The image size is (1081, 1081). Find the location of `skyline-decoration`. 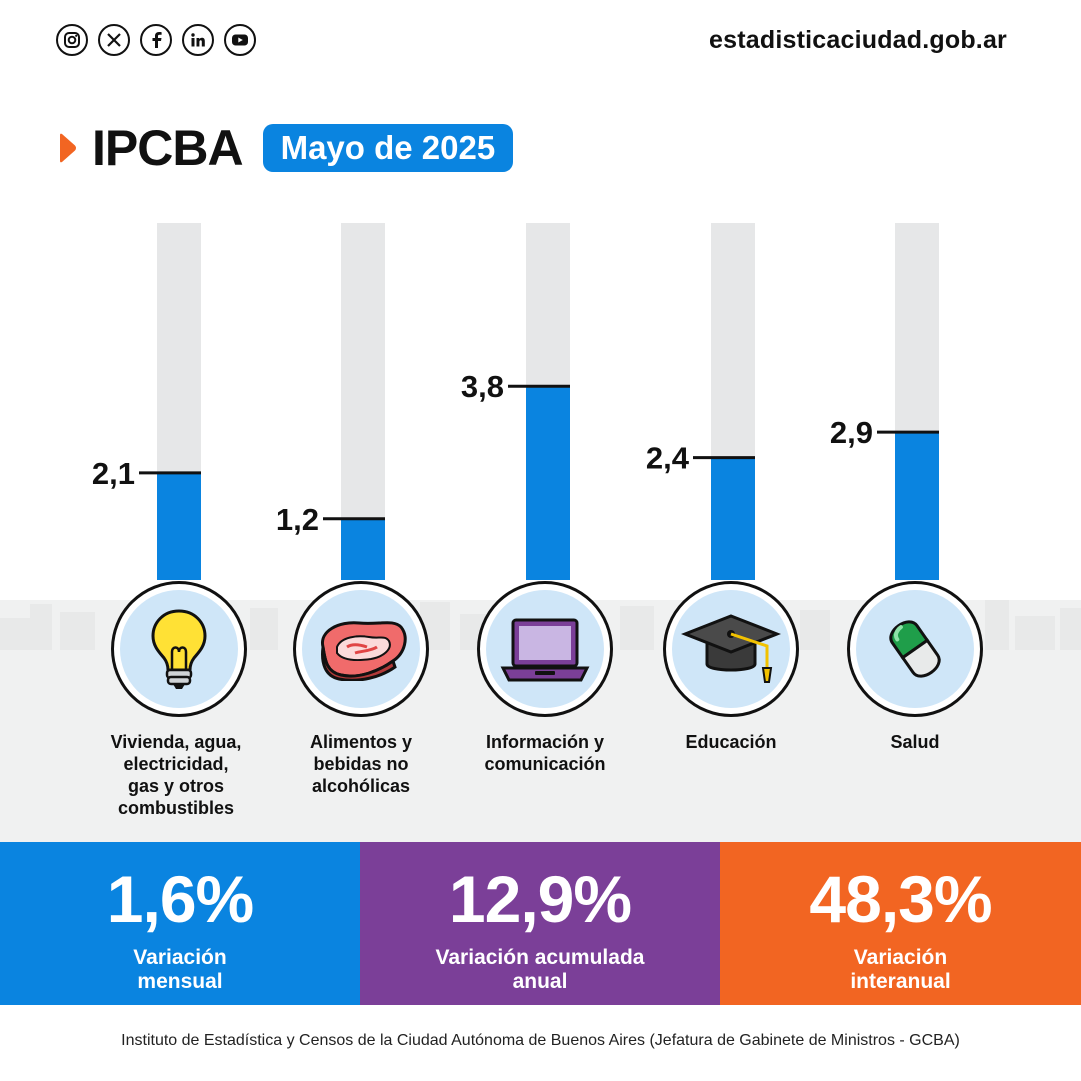

skyline-decoration is located at coordinates (540, 625).